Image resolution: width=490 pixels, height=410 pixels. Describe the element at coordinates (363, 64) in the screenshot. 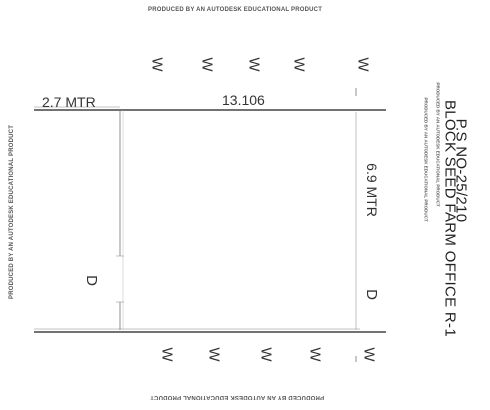

I see `window-marker-top-5: W` at that location.